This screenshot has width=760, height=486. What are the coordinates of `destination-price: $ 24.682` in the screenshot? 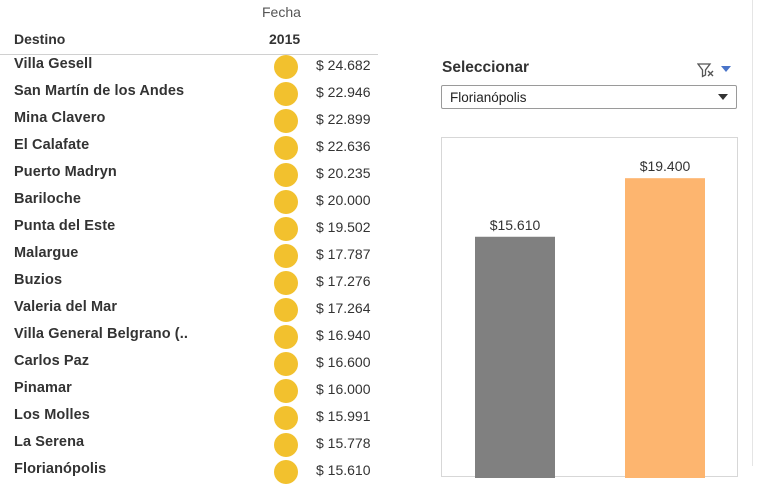 It's located at (343, 65).